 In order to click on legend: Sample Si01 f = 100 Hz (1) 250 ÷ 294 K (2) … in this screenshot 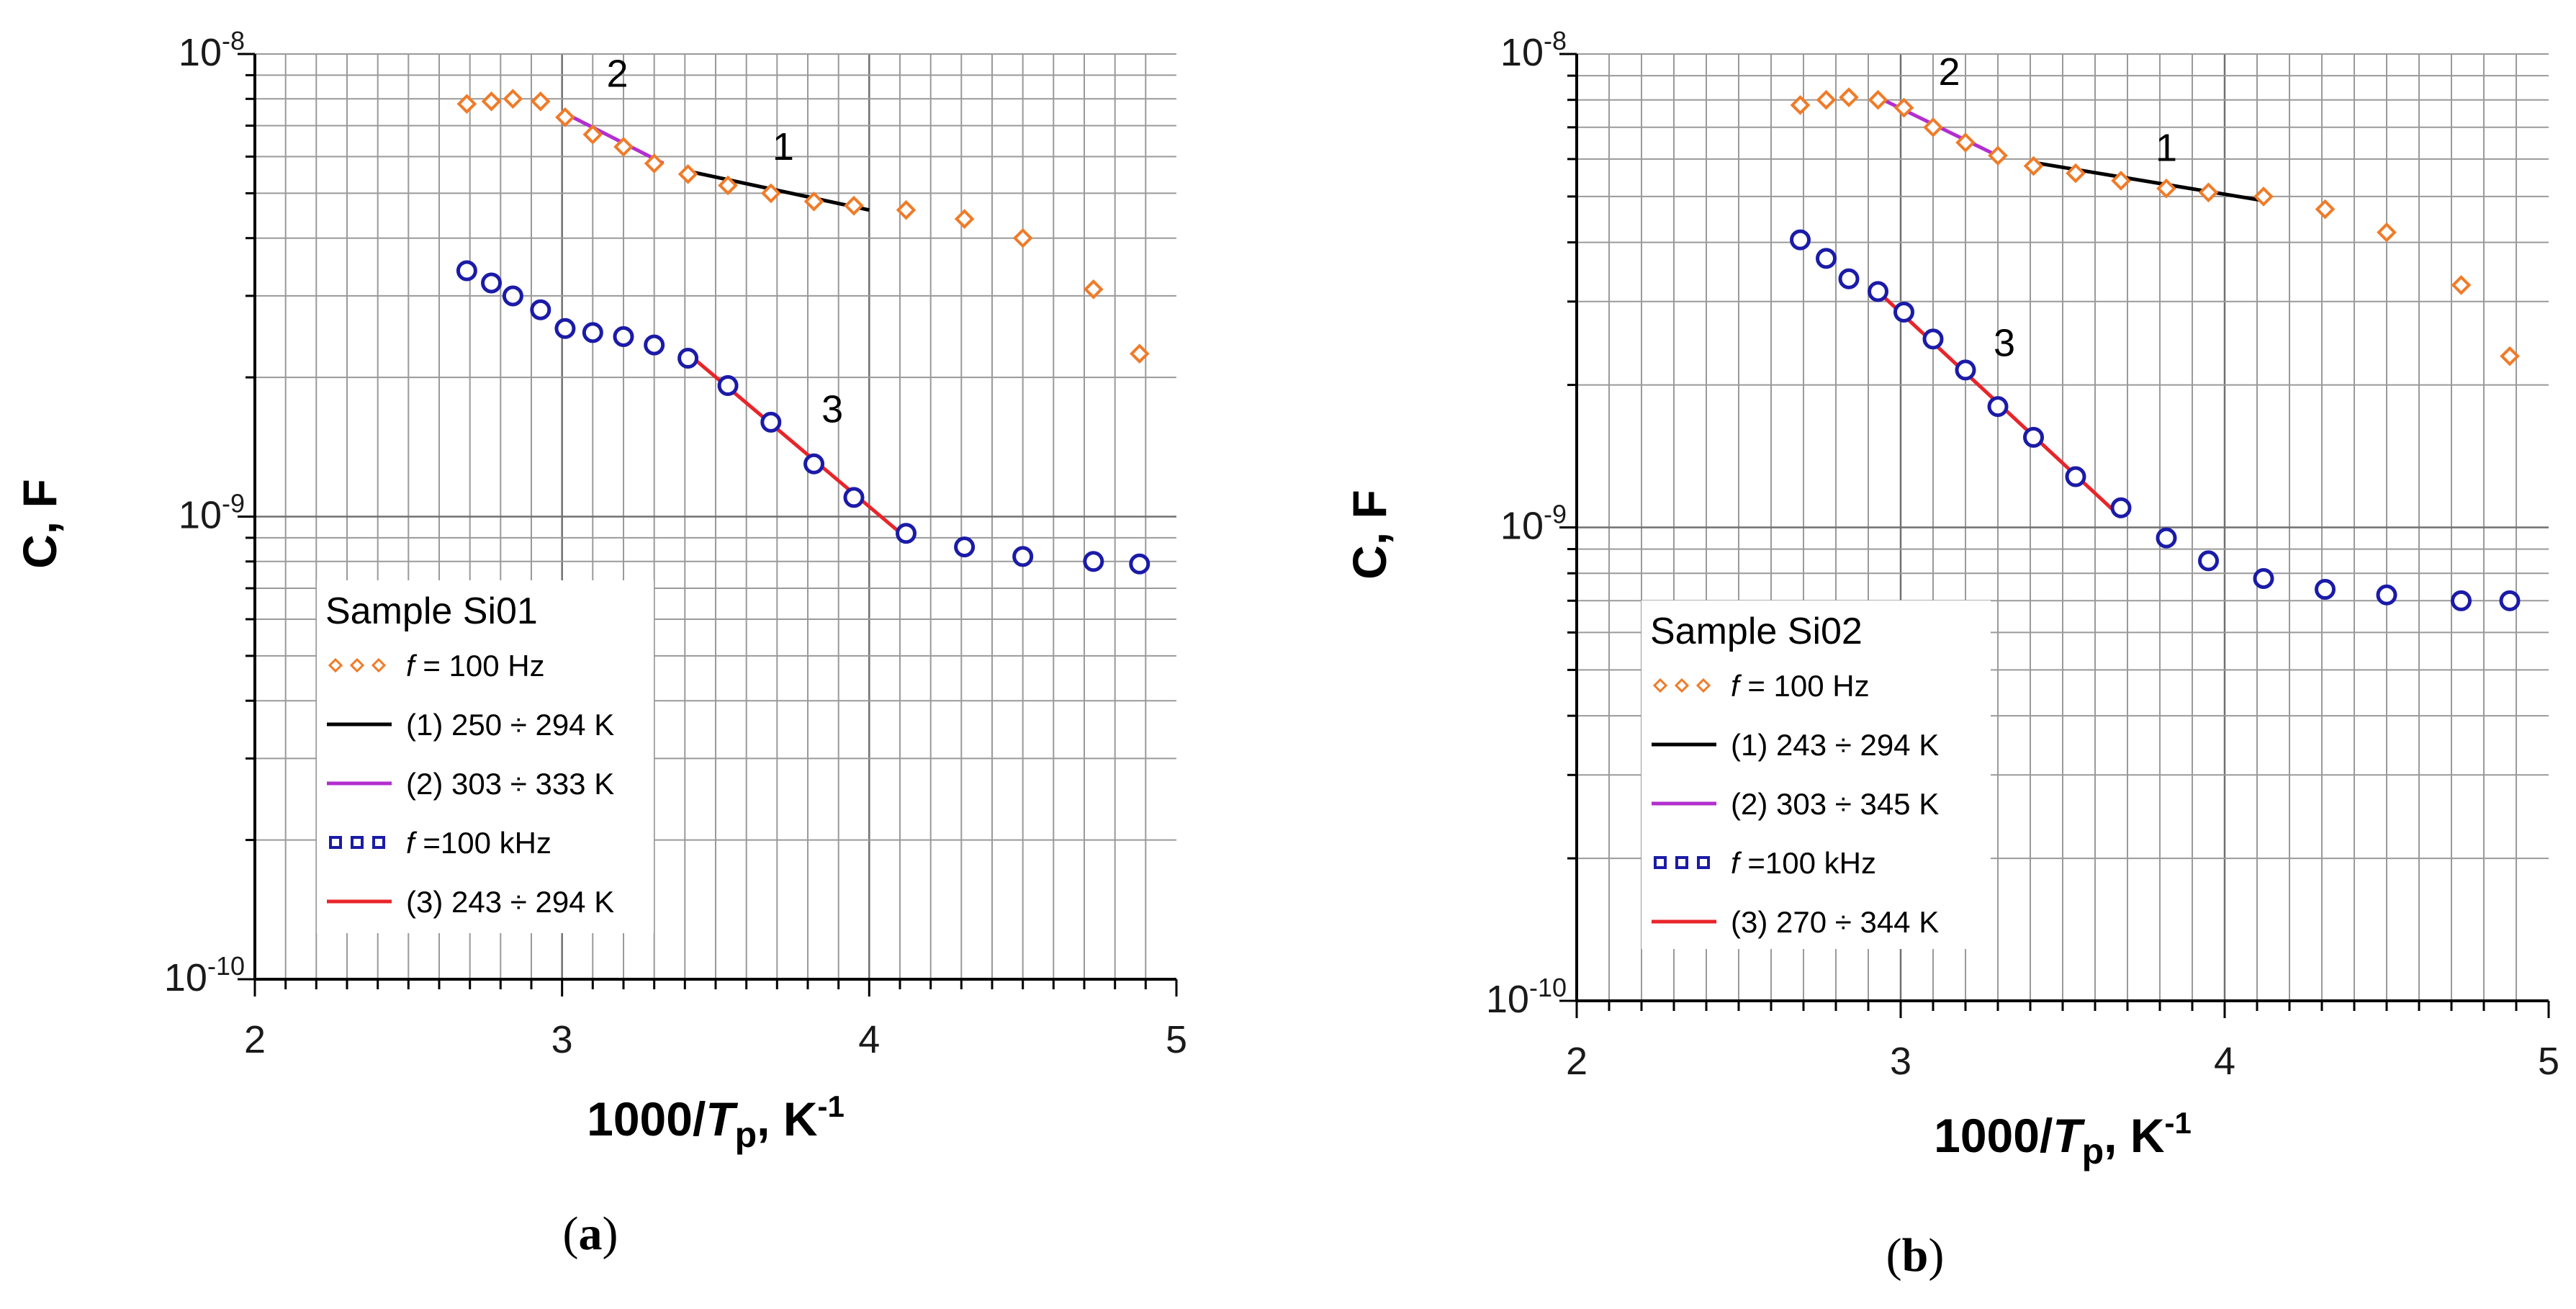, I will do `click(485, 756)`.